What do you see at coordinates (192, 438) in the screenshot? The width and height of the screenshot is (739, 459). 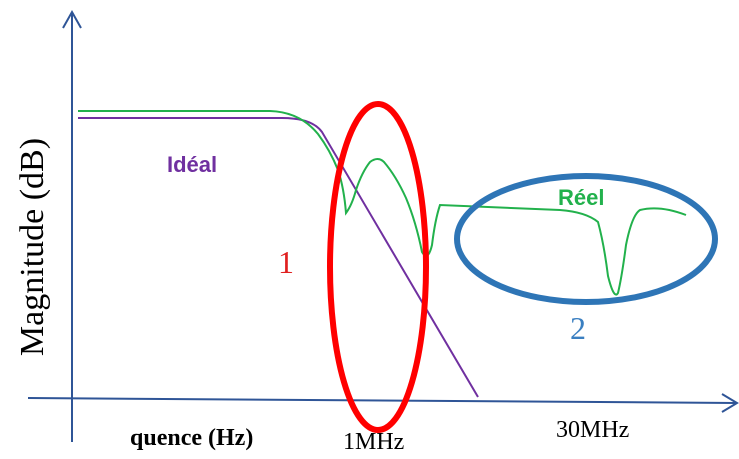 I see `x-axis-label: quence (Hz)` at bounding box center [192, 438].